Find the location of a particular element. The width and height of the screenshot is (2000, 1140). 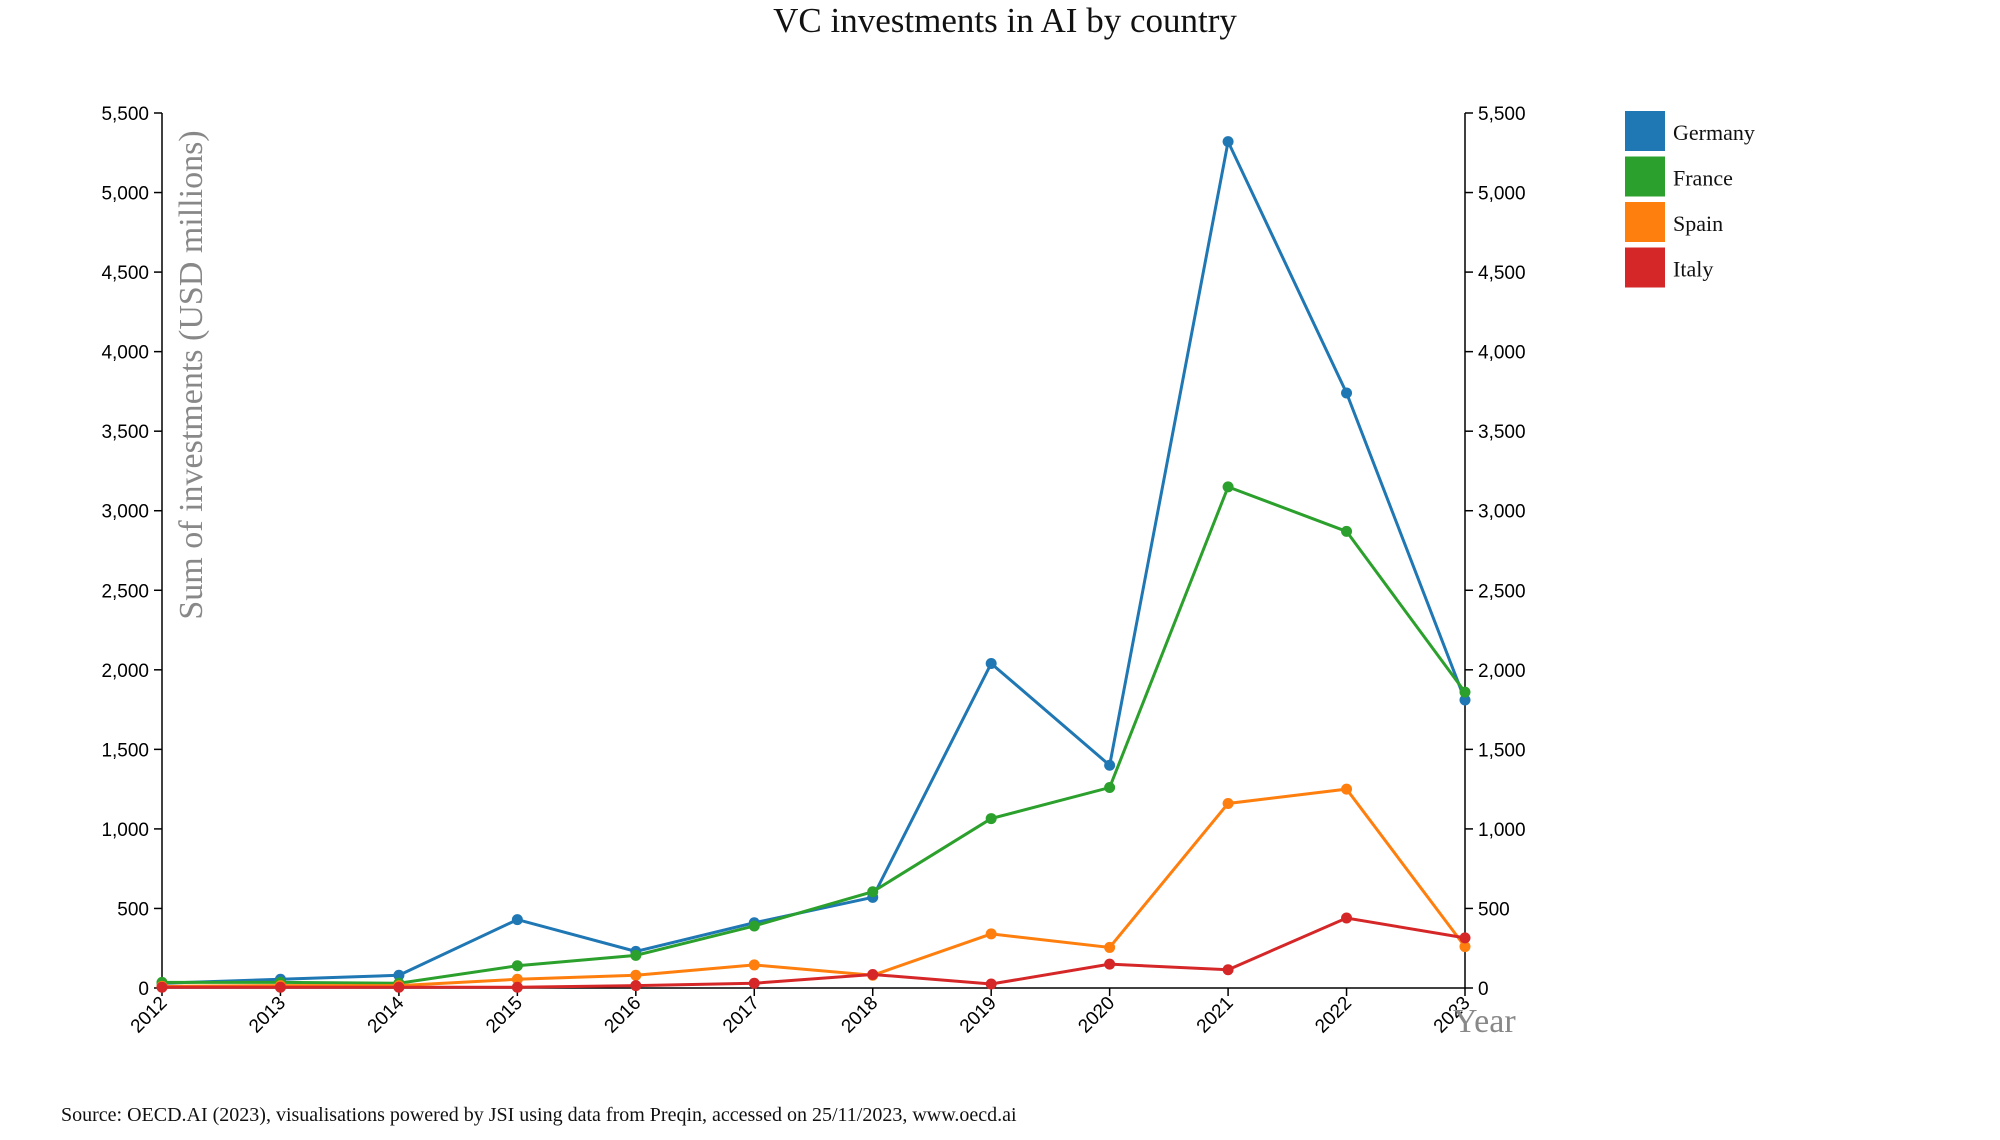

right-y-tick-label: 3,000 is located at coordinates (1502, 512).